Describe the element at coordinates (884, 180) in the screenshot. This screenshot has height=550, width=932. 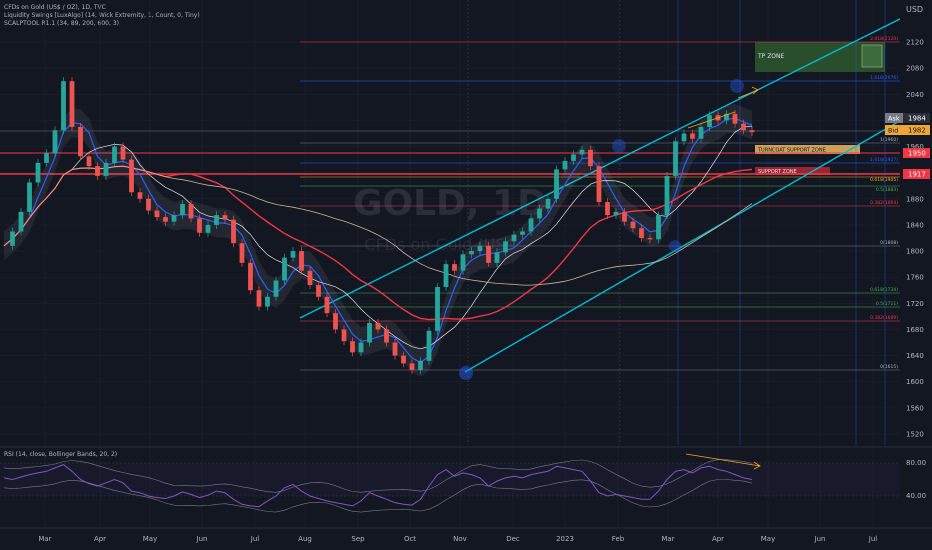
I see `fib-0618-label: 0.618(1905)` at that location.